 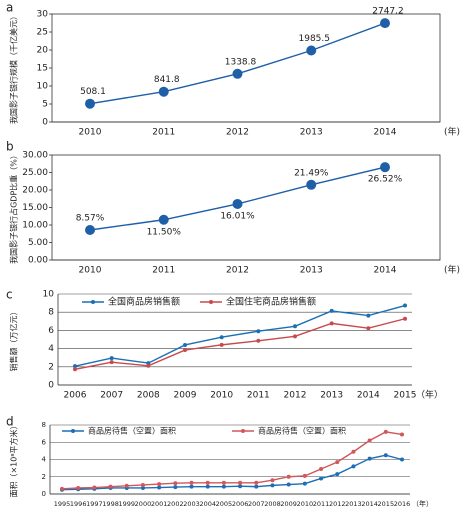 What do you see at coordinates (43, 15) in the screenshot?
I see `y-tick-label: 30` at bounding box center [43, 15].